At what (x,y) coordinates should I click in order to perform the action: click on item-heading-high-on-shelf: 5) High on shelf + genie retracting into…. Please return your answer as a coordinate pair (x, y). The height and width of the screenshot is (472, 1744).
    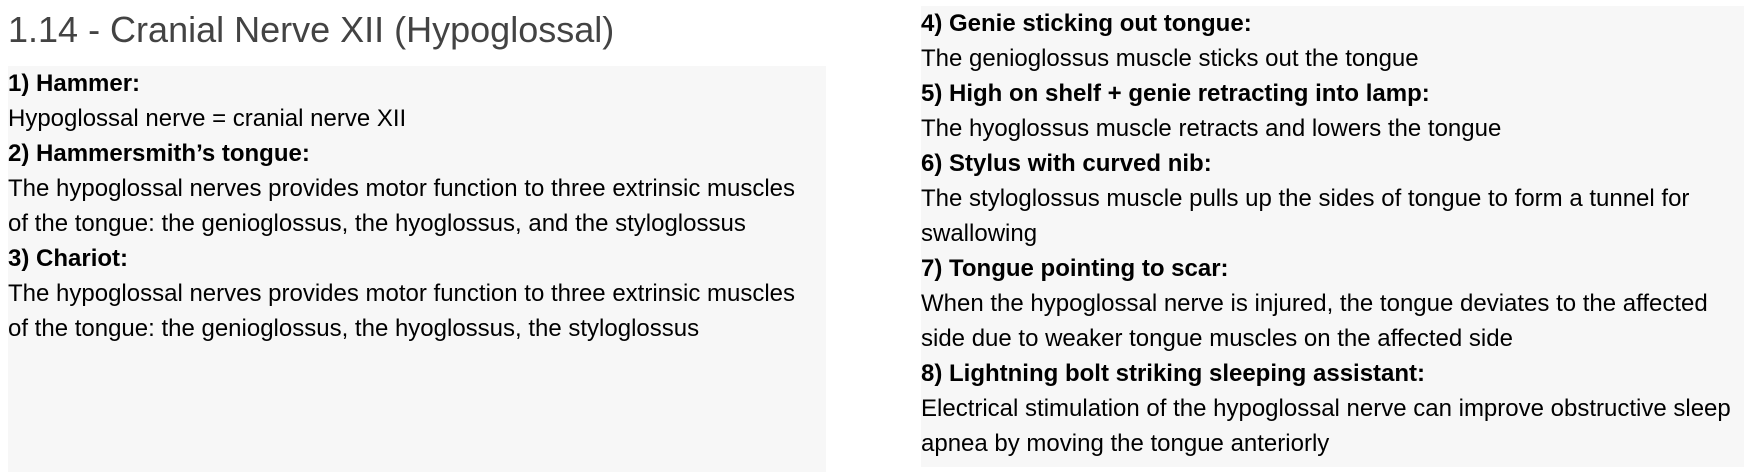
    Looking at the image, I should click on (1175, 93).